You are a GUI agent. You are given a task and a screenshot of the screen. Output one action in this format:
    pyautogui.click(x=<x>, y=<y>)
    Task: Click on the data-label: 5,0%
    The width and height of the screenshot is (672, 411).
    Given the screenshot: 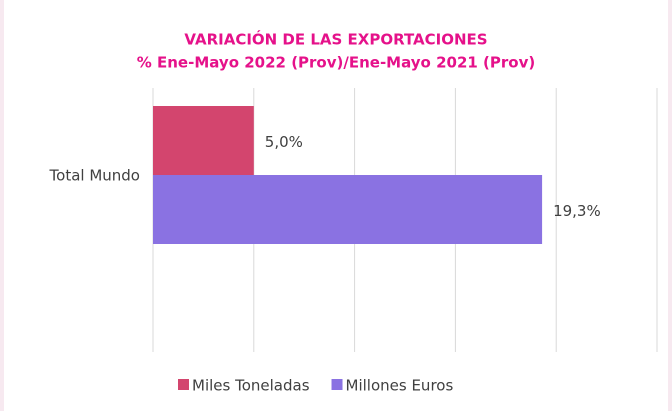 What is the action you would take?
    pyautogui.click(x=284, y=142)
    